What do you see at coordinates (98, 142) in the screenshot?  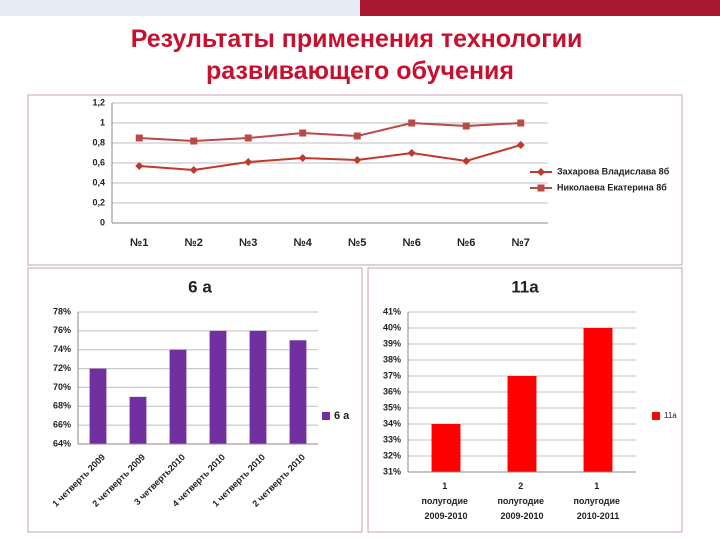 I see `y-tick-label: 0,8` at bounding box center [98, 142].